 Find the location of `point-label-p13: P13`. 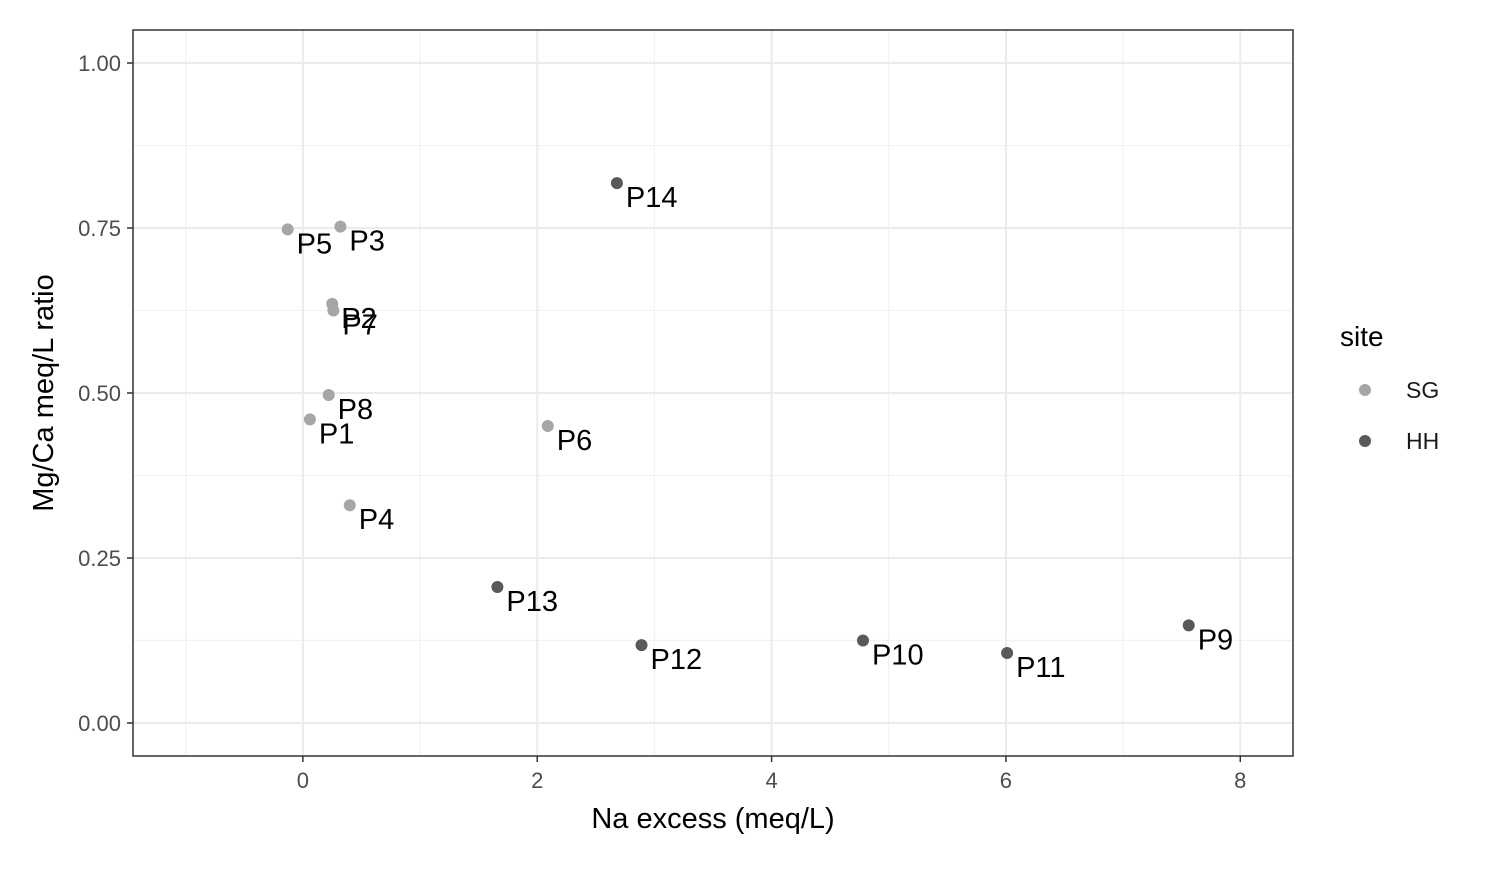

point-label-p13: P13 is located at coordinates (532, 602).